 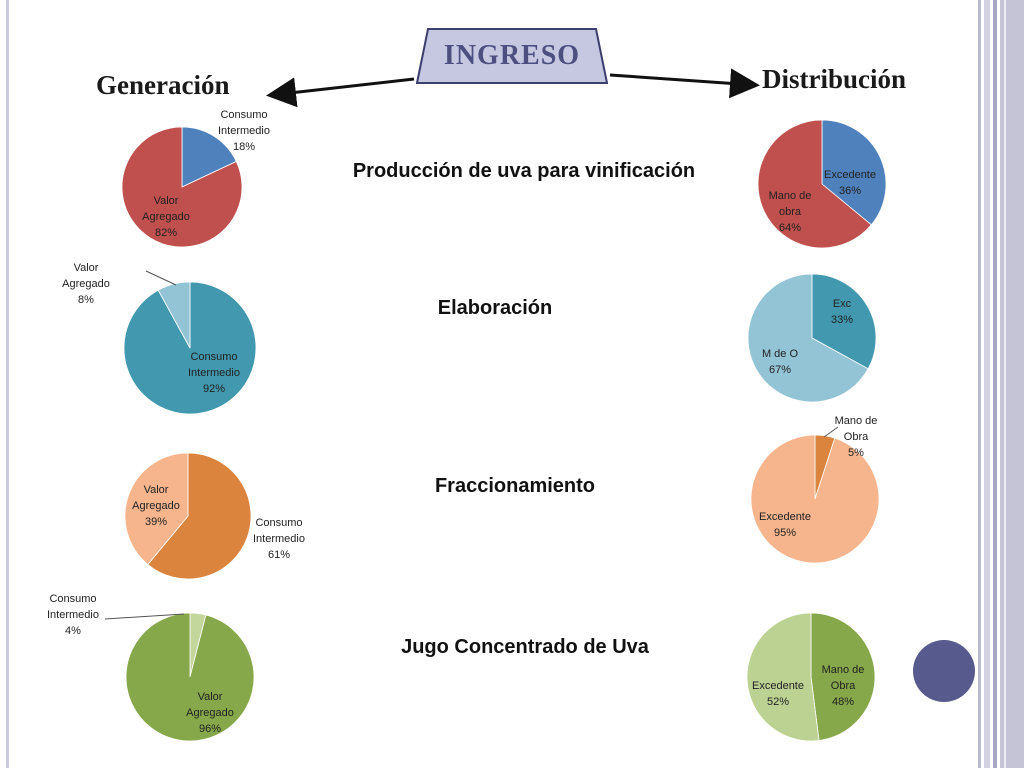 I want to click on pie-chart-elaboracion-distribucion: Exc 33% M de O 67%, so click(x=812, y=338).